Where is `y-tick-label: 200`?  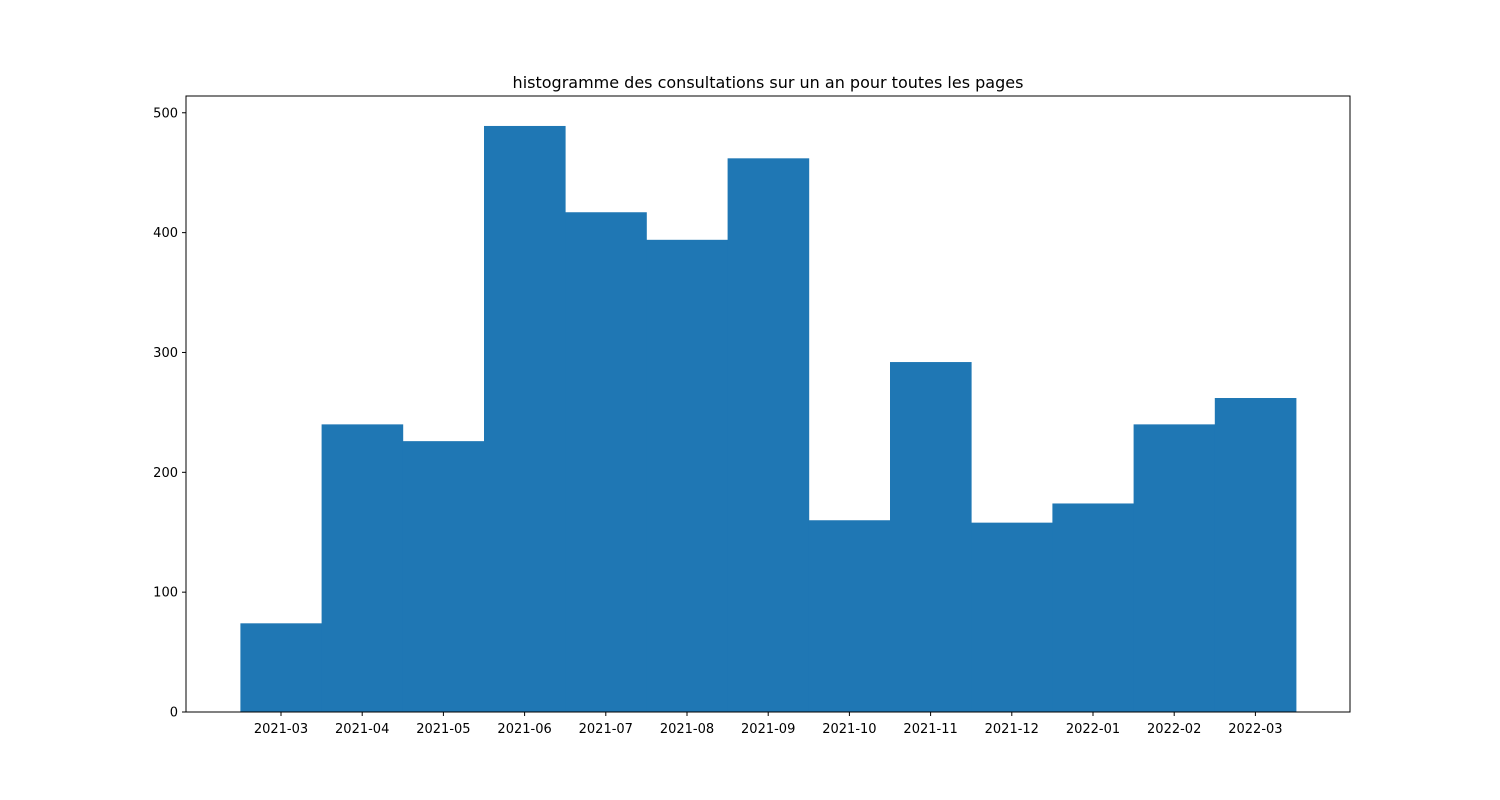 y-tick-label: 200 is located at coordinates (165, 473).